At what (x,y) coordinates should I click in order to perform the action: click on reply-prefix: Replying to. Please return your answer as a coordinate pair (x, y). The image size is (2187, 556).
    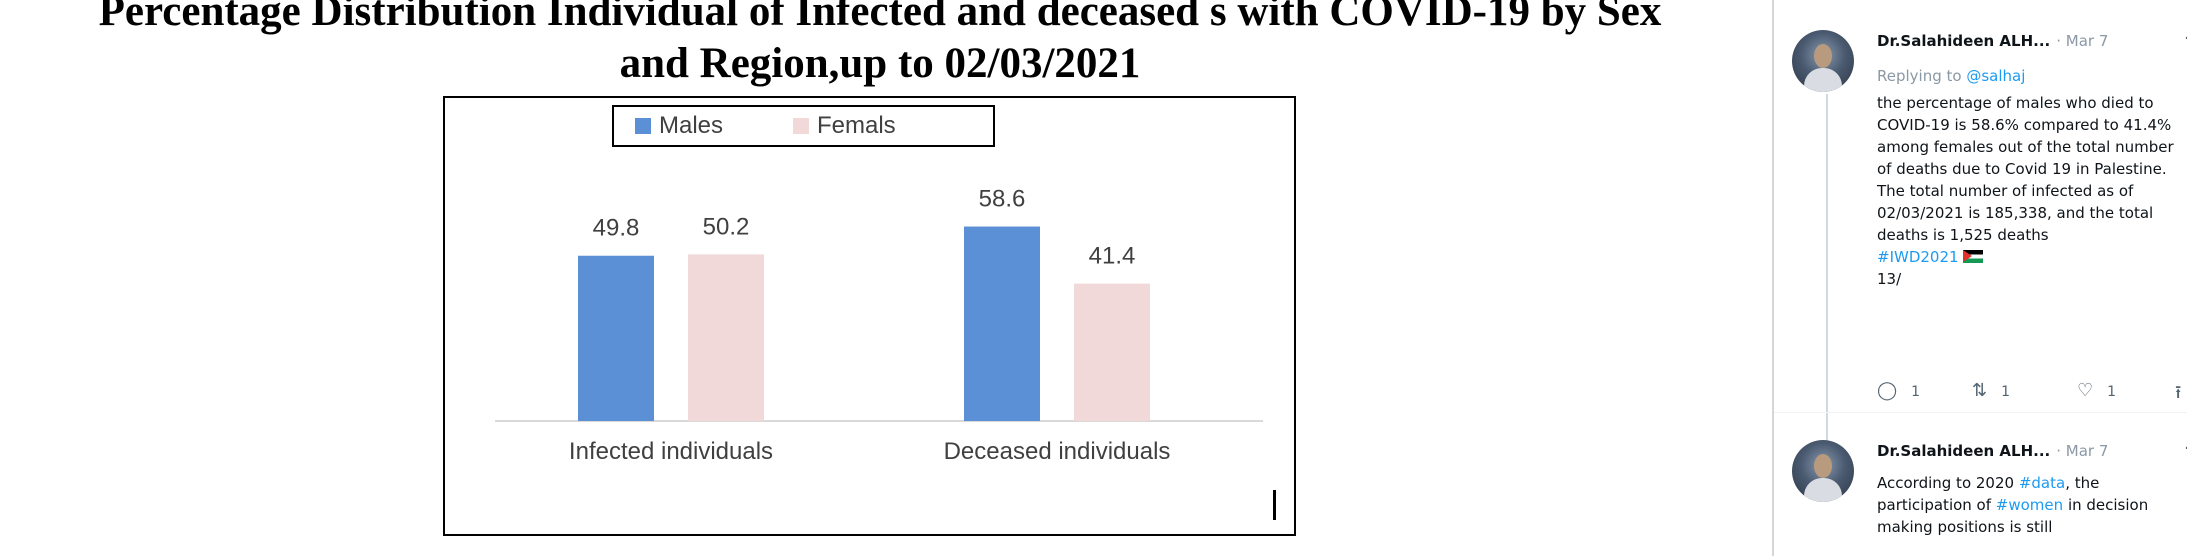
    Looking at the image, I should click on (1922, 76).